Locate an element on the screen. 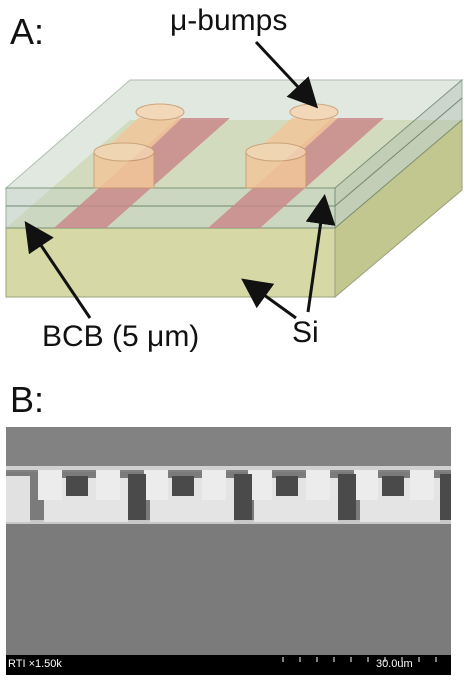 The width and height of the screenshot is (471, 680). sem-info-left: RTI ×1.50k is located at coordinates (35, 664).